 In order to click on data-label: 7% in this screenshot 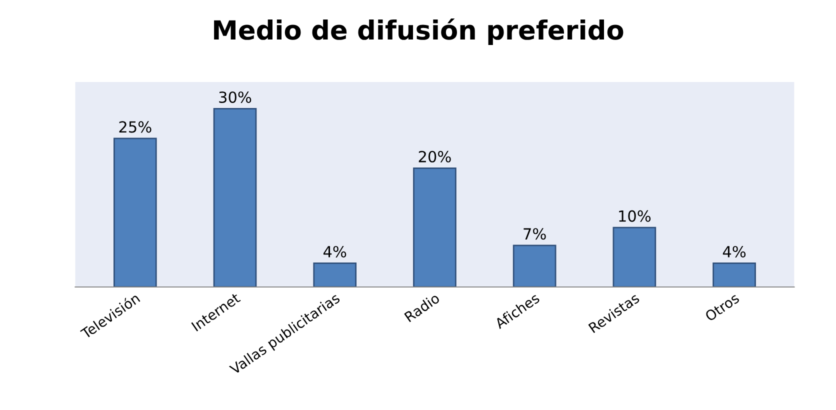, I will do `click(535, 234)`.